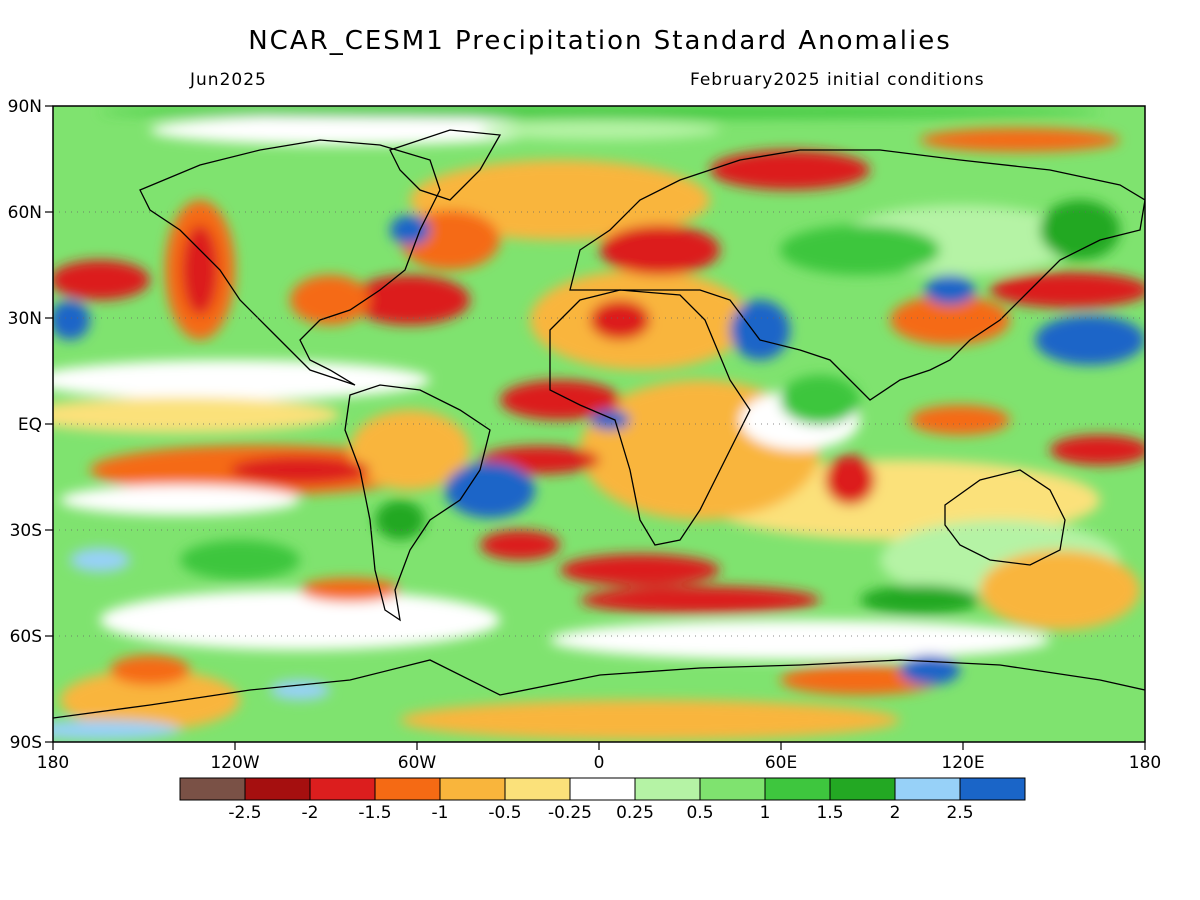 Image resolution: width=1200 pixels, height=900 pixels. I want to click on greenland-coast, so click(445, 165).